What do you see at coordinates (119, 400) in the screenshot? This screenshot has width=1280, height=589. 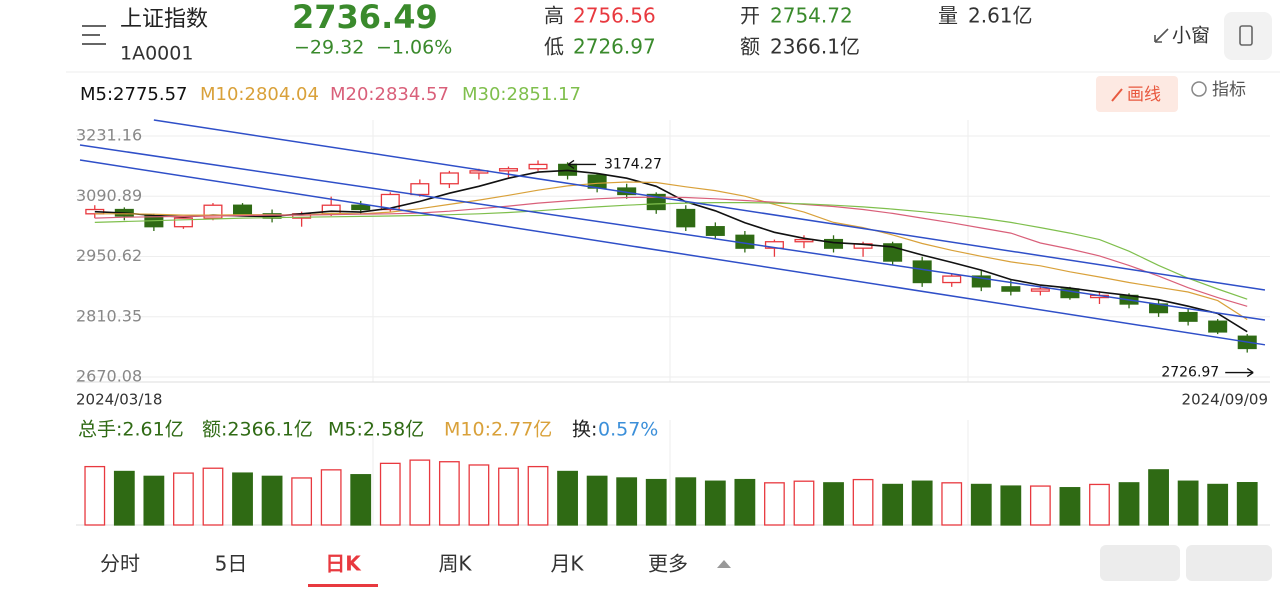 I see `x-tick-label: 2024/03/18` at bounding box center [119, 400].